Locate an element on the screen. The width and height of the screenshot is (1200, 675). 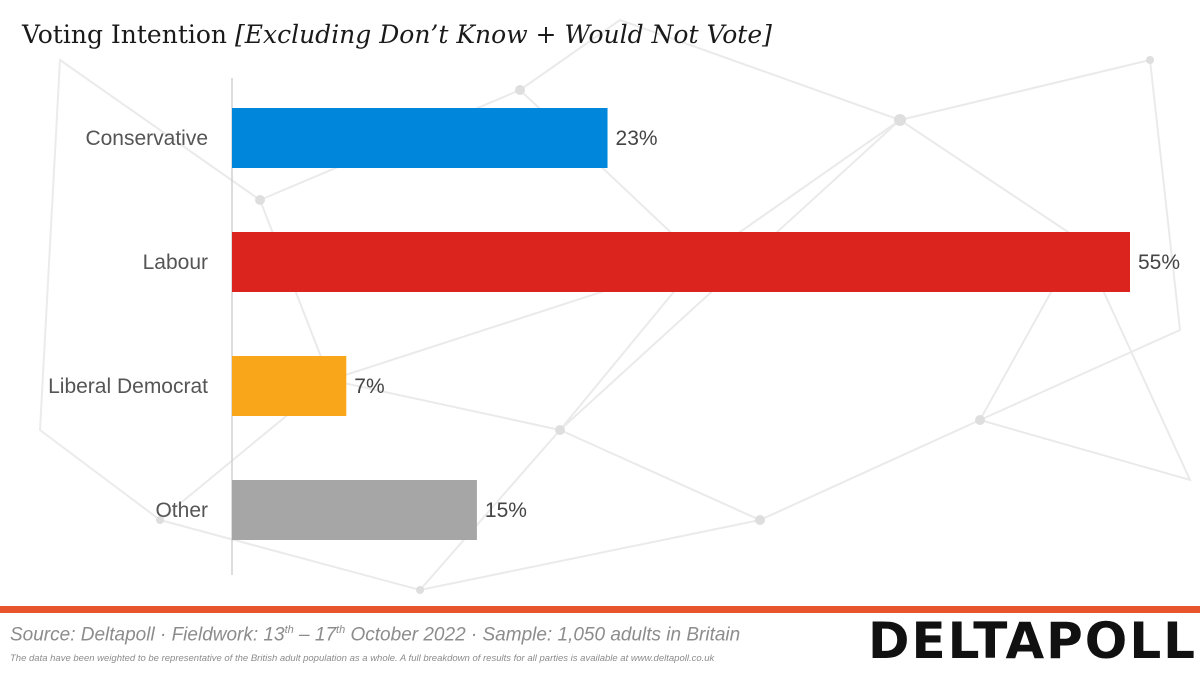
bar-conservative is located at coordinates (420, 138).